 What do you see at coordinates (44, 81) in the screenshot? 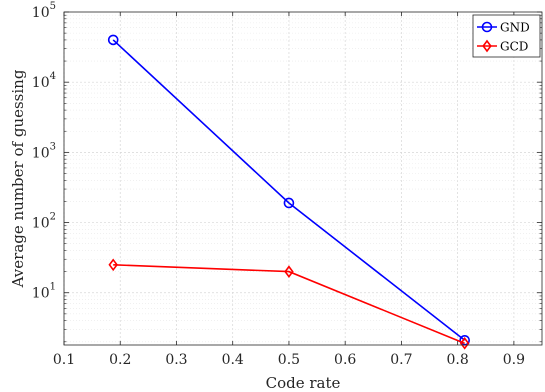
I see `y-tick-label: 10⁴` at bounding box center [44, 81].